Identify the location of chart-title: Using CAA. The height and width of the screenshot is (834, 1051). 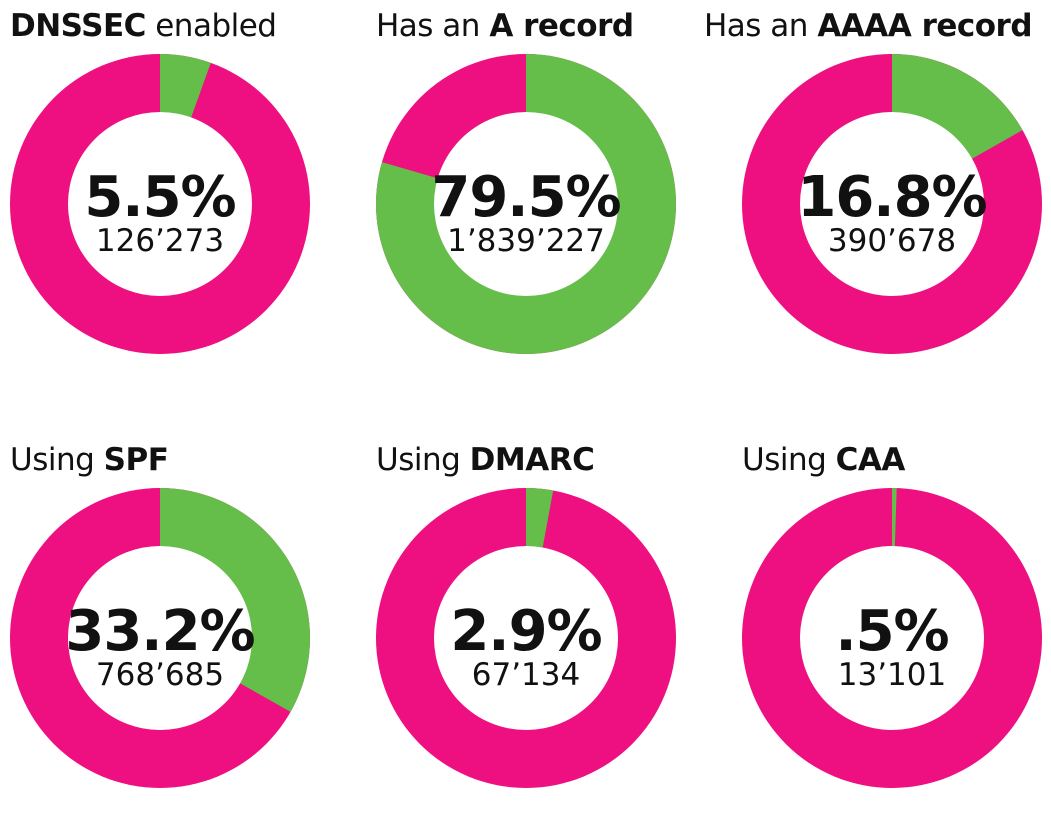
(823, 460).